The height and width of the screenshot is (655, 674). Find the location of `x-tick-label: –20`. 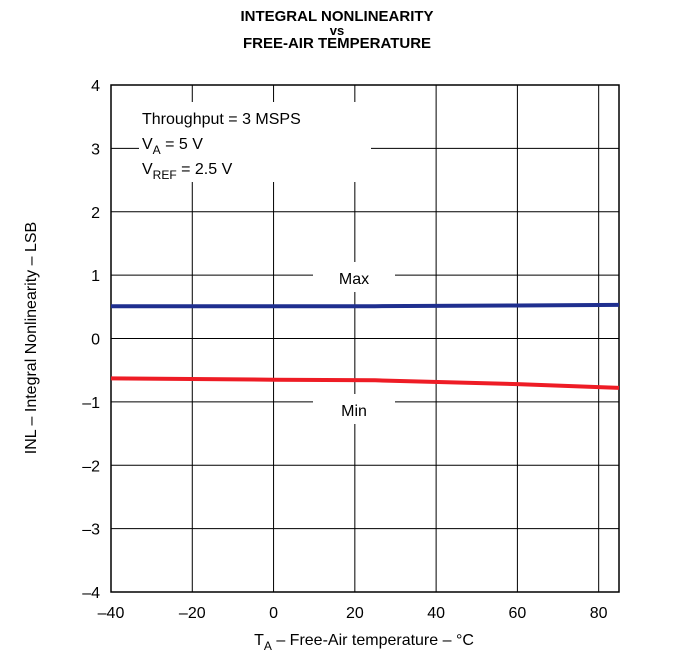

x-tick-label: –20 is located at coordinates (192, 613).